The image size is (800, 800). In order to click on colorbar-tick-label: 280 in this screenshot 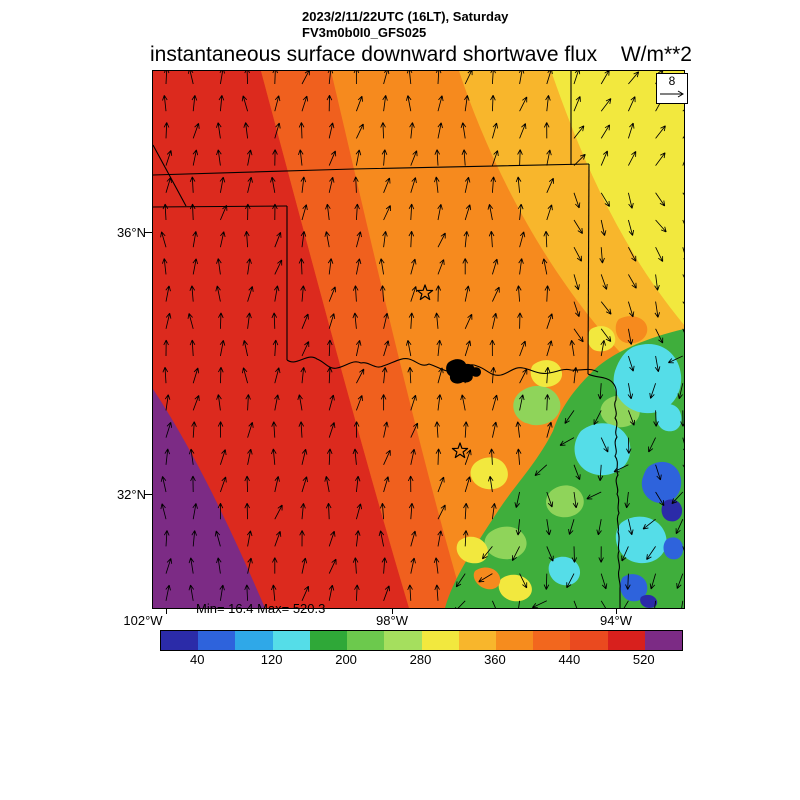, I will do `click(420, 659)`.